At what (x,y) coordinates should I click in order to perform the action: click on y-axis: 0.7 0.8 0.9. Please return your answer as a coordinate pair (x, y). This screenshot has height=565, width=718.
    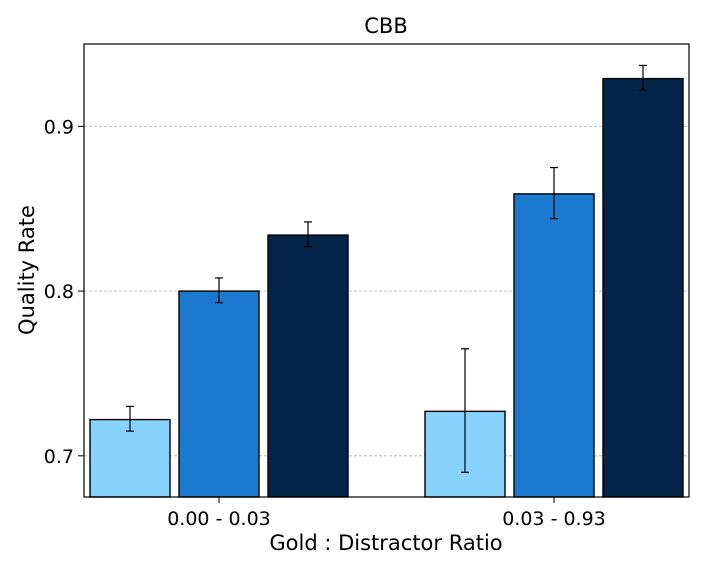
    Looking at the image, I should click on (64, 292).